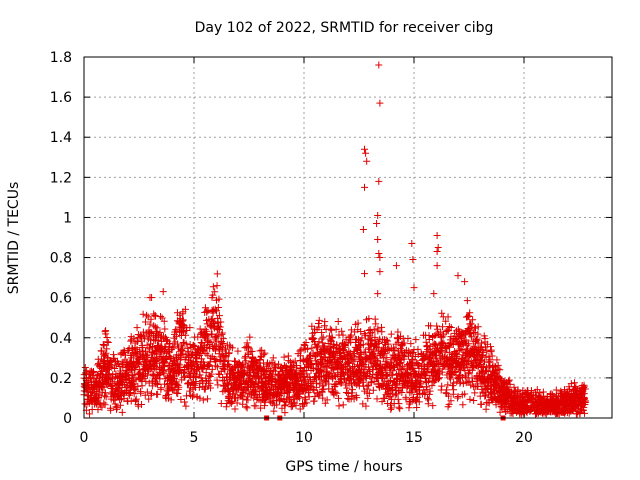 This screenshot has width=640, height=480. Describe the element at coordinates (524, 438) in the screenshot. I see `x-tick-label: 20` at that location.